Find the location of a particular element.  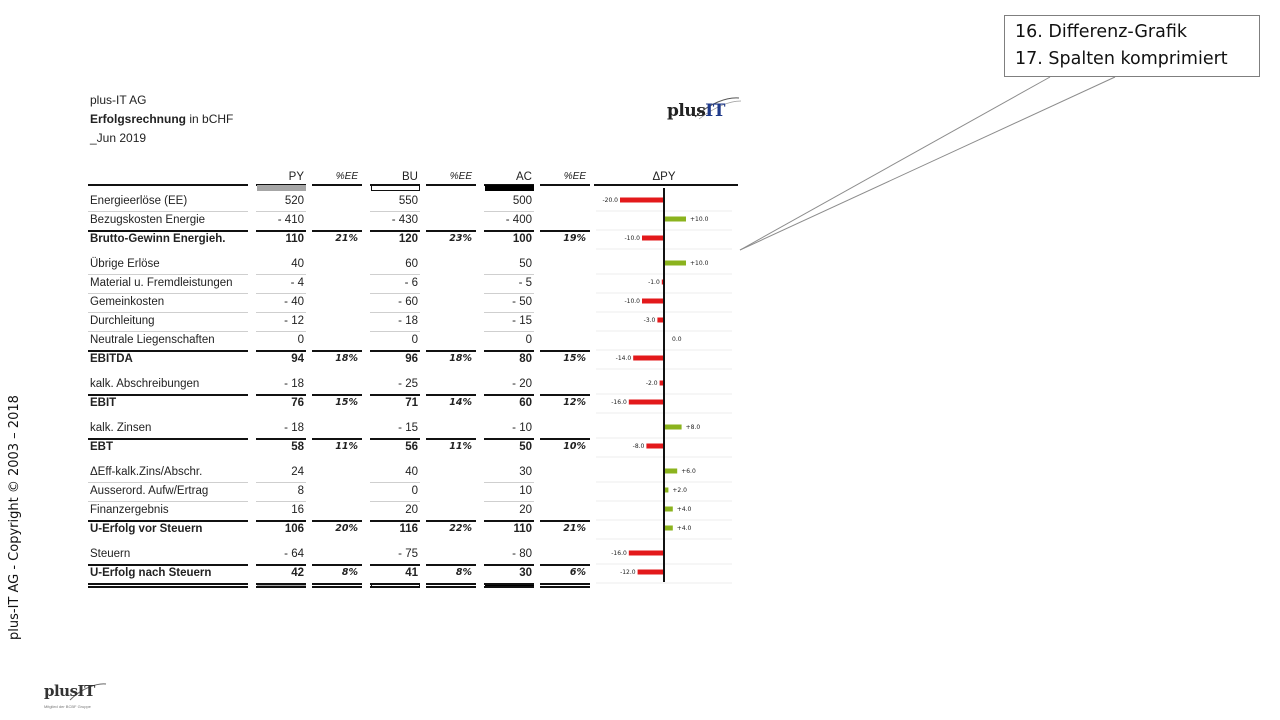

ac-value: - 400 is located at coordinates (518, 220).